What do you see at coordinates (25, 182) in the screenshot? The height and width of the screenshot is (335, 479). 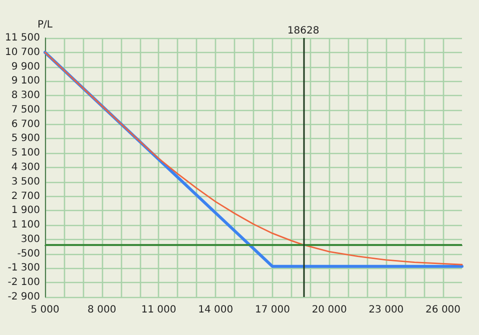 I see `y-tick-label: 3 500` at bounding box center [25, 182].